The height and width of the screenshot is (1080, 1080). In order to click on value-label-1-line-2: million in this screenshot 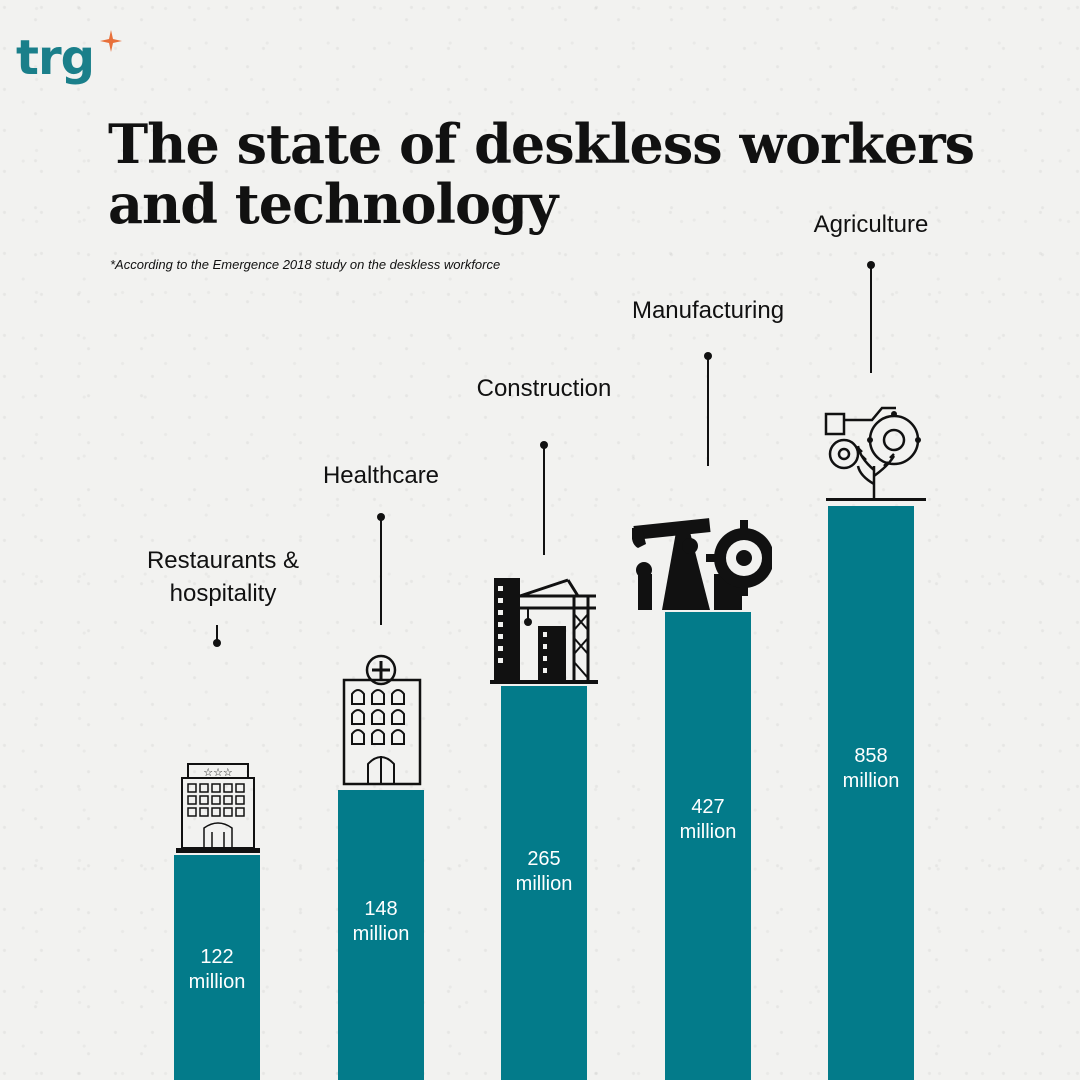, I will do `click(217, 982)`.